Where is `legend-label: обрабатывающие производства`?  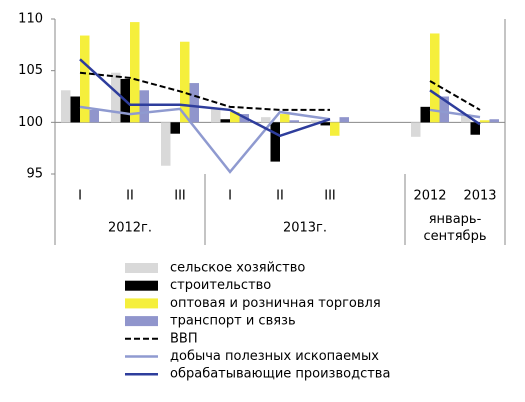
legend-label: обрабатывающие производства is located at coordinates (280, 374).